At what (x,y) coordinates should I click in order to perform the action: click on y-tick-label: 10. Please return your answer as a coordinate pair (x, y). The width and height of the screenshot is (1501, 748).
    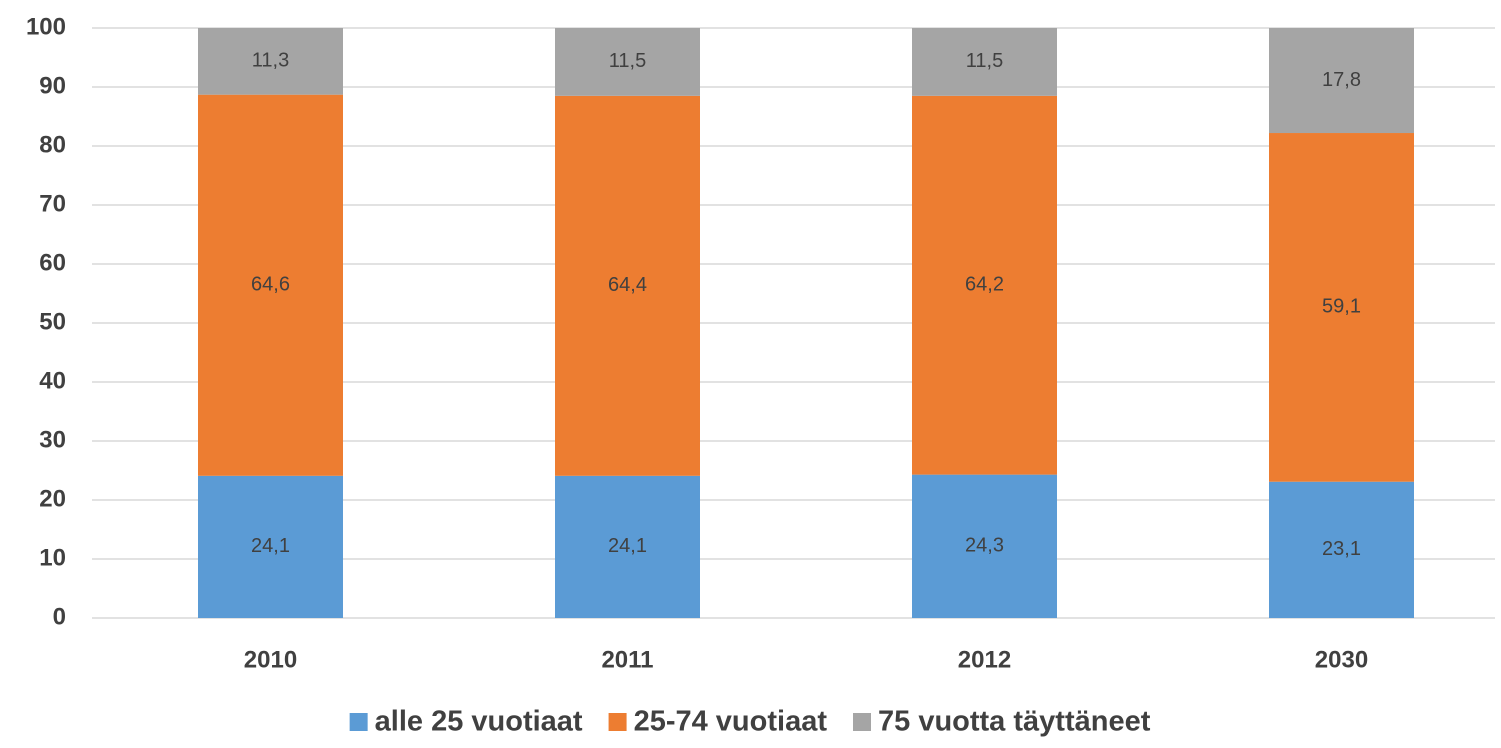
    Looking at the image, I should click on (52, 557).